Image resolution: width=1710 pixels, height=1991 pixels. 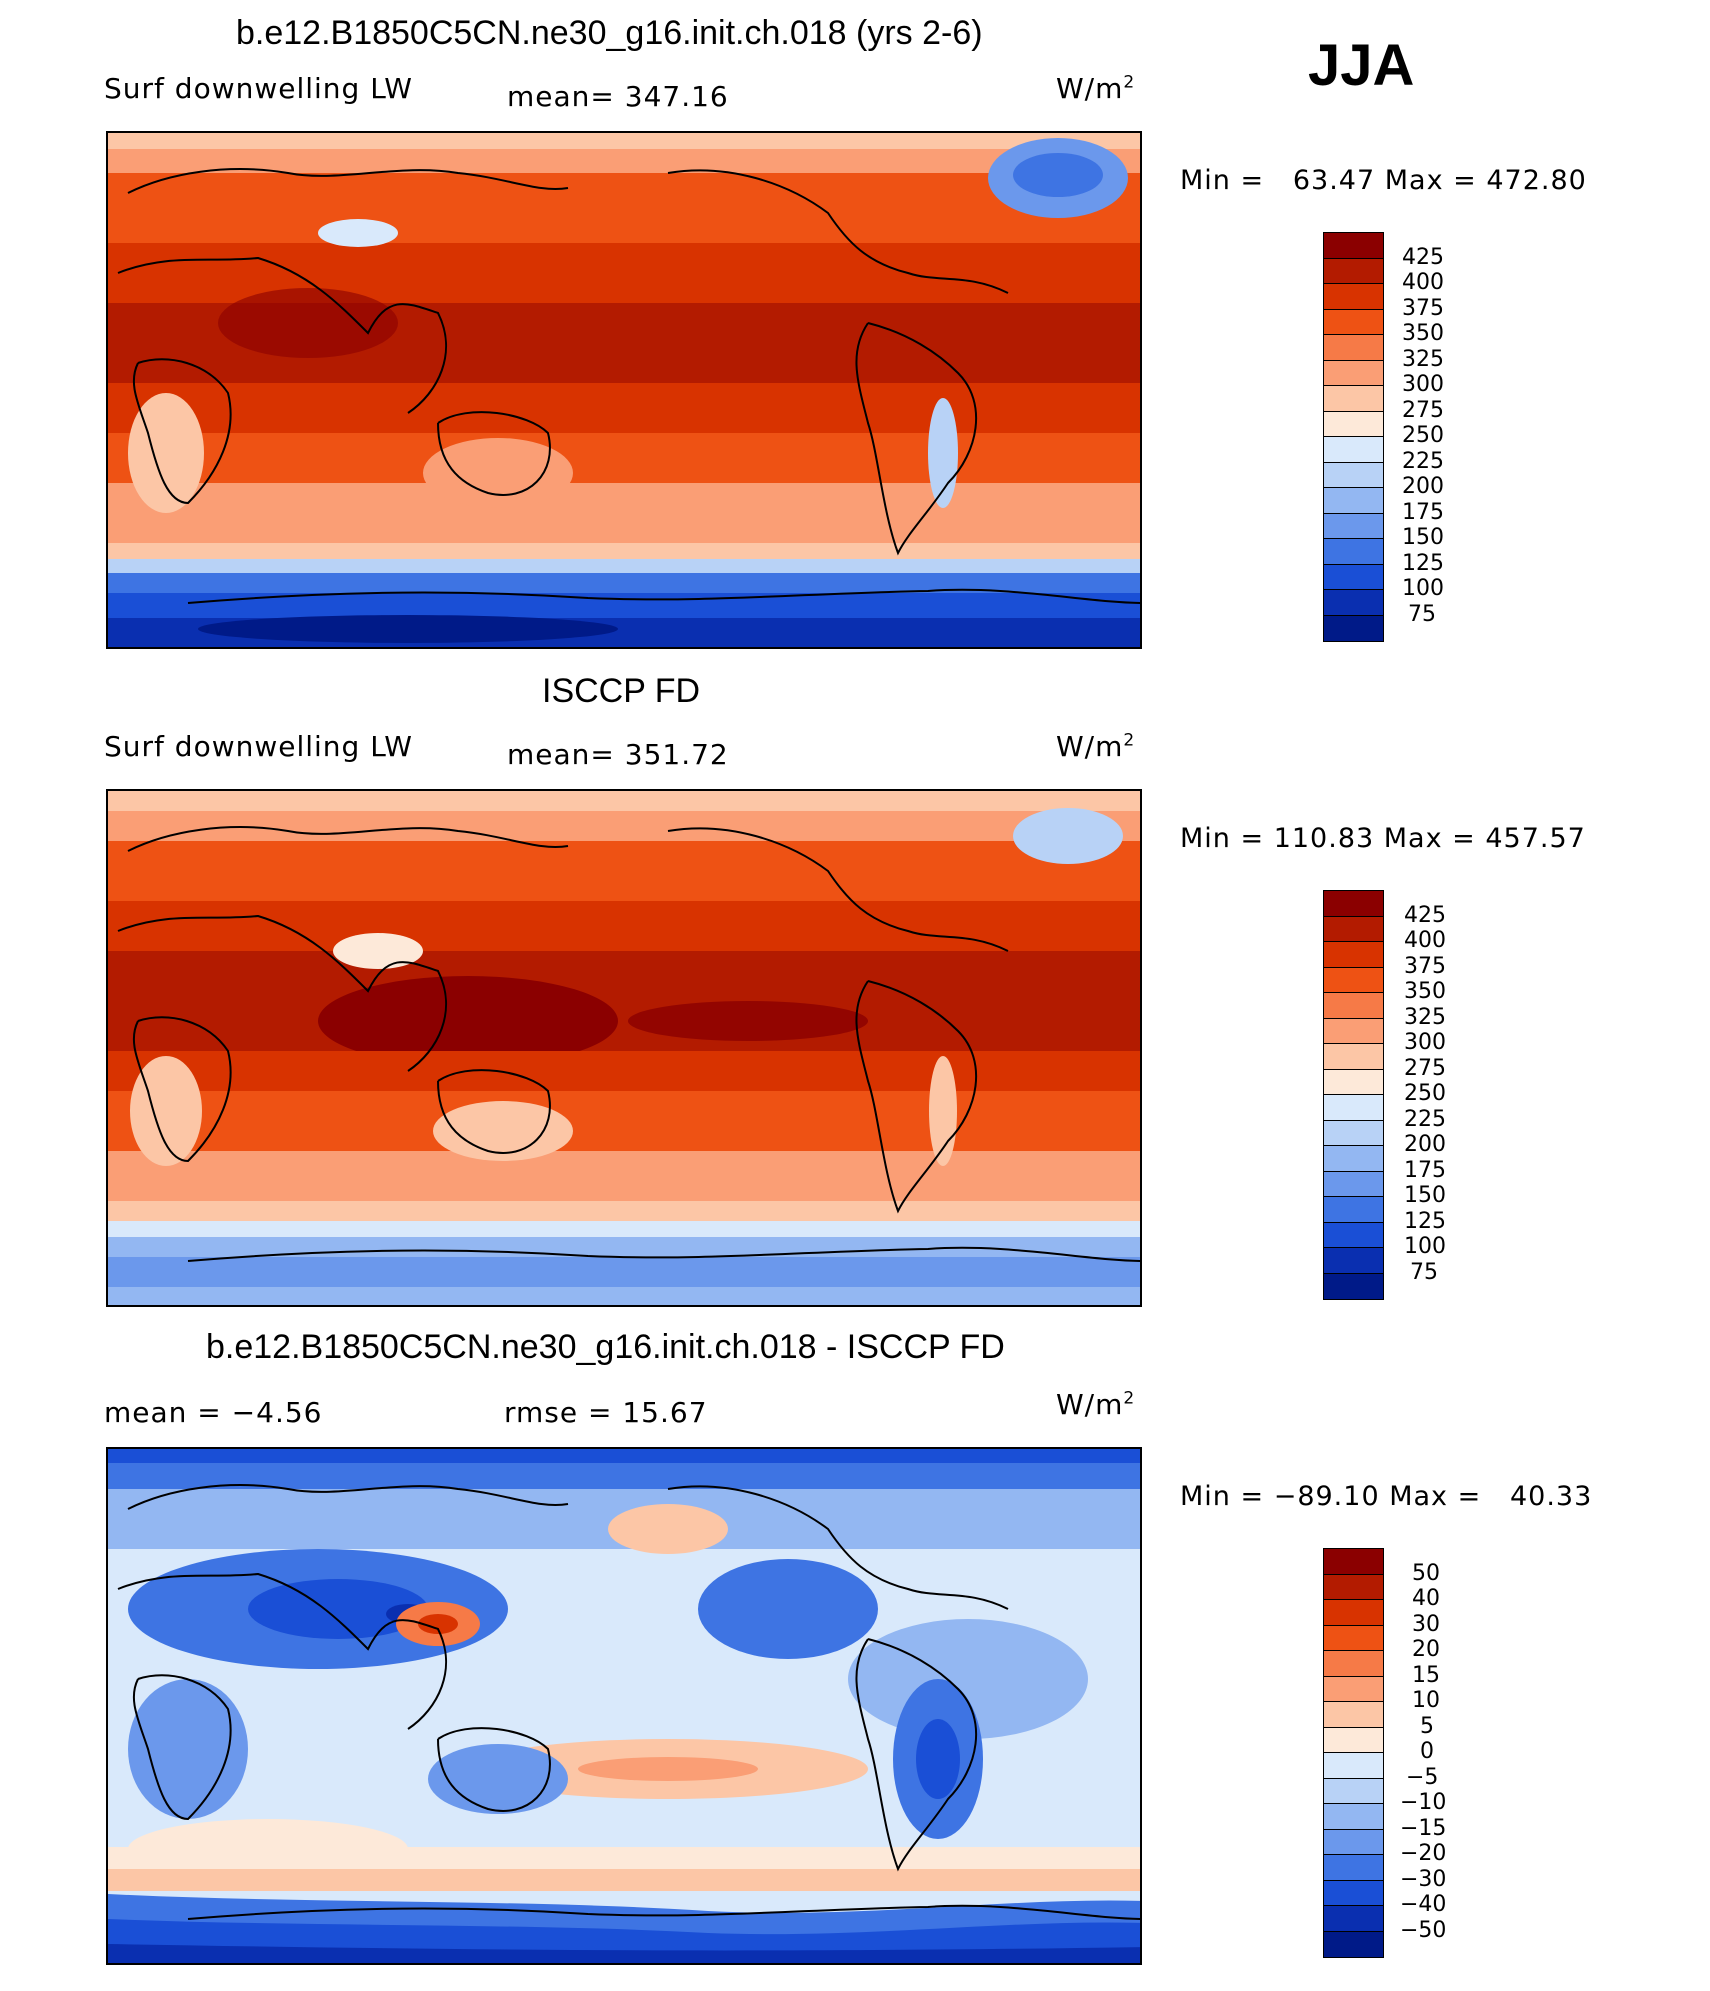 What do you see at coordinates (1353, 1753) in the screenshot?
I see `panel-3-colorbar` at bounding box center [1353, 1753].